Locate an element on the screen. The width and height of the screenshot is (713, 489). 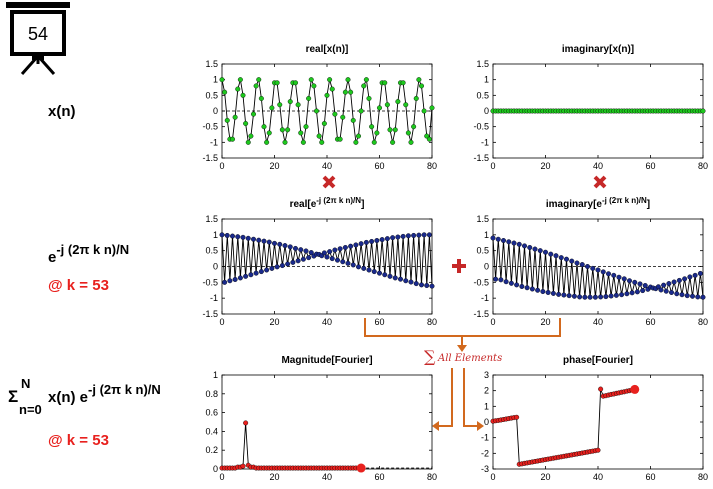
y-tick-label: 0.6 is located at coordinates (211, 413).